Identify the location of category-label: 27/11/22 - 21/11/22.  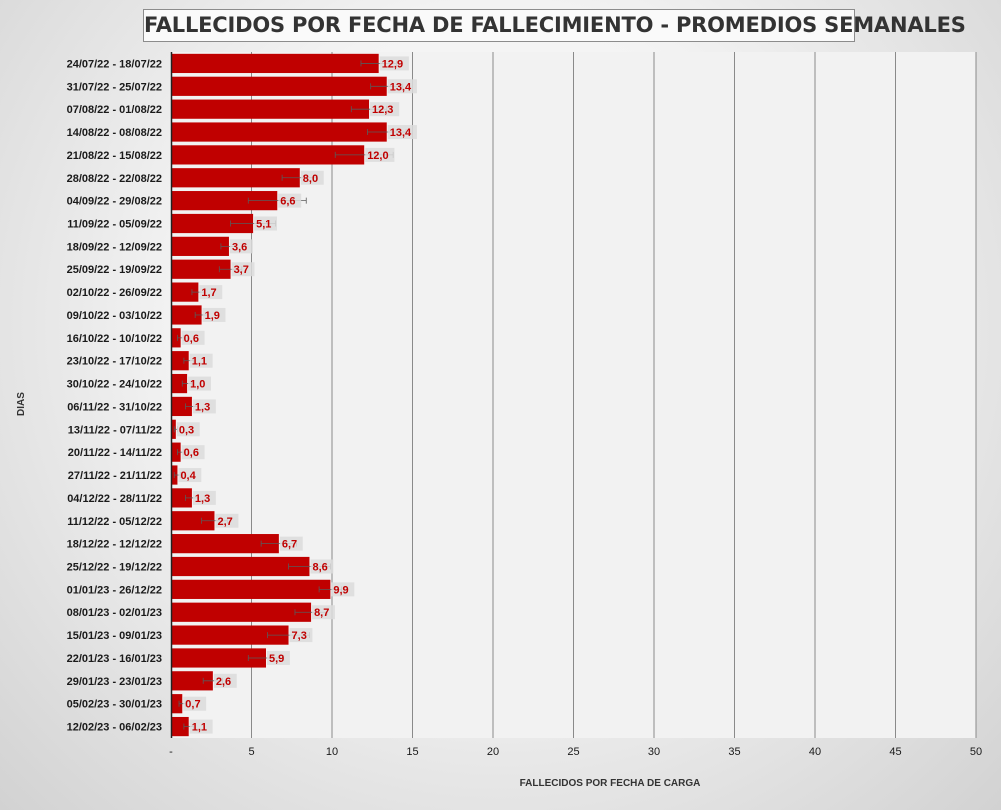
(115, 476).